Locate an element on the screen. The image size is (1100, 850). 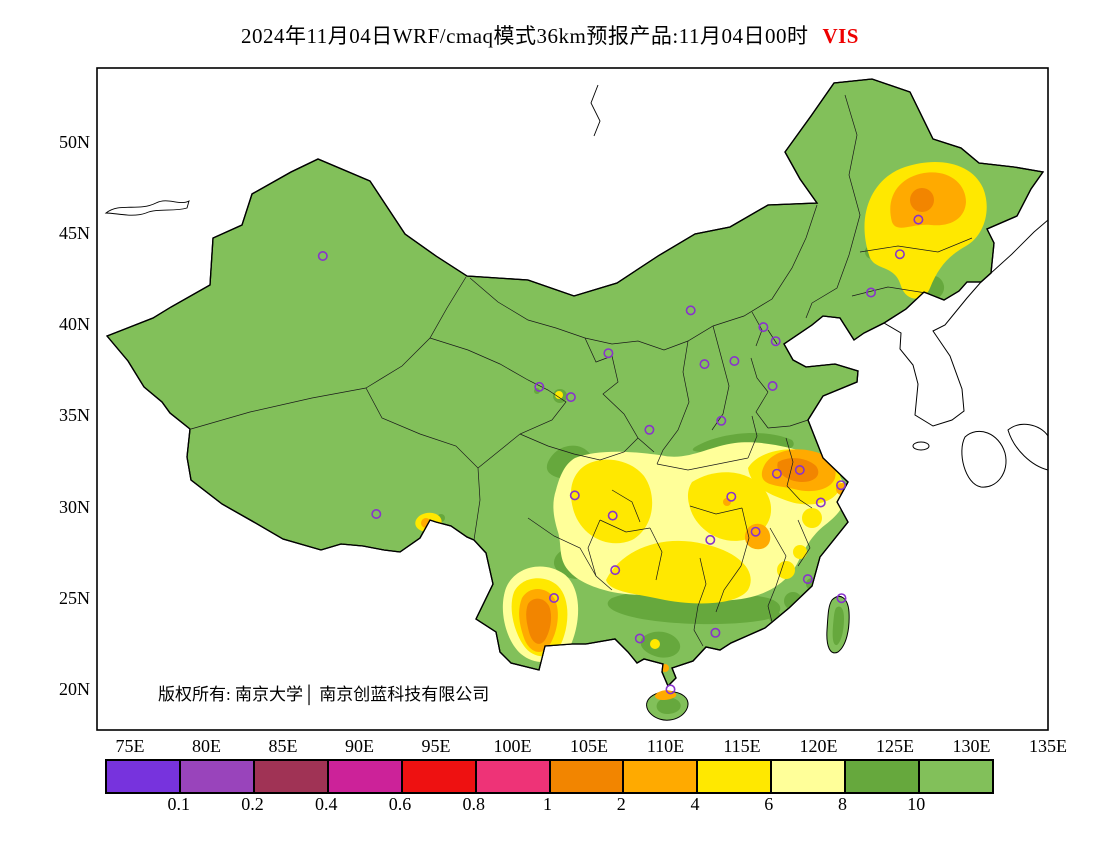
colorbar is located at coordinates (549, 776).